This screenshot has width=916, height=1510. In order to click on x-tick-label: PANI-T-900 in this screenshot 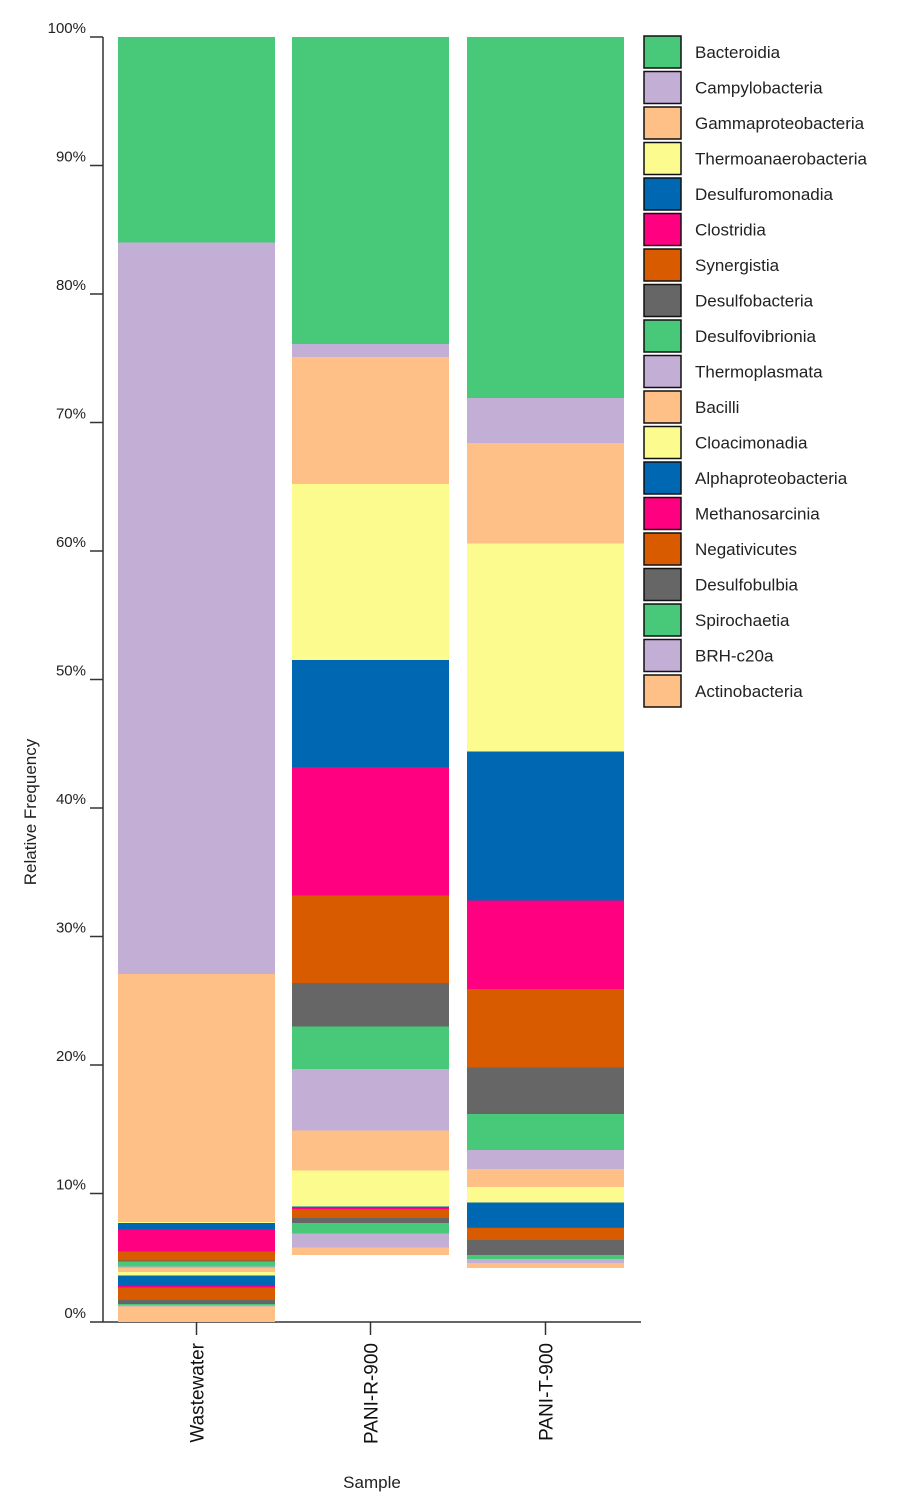, I will do `click(547, 1392)`.